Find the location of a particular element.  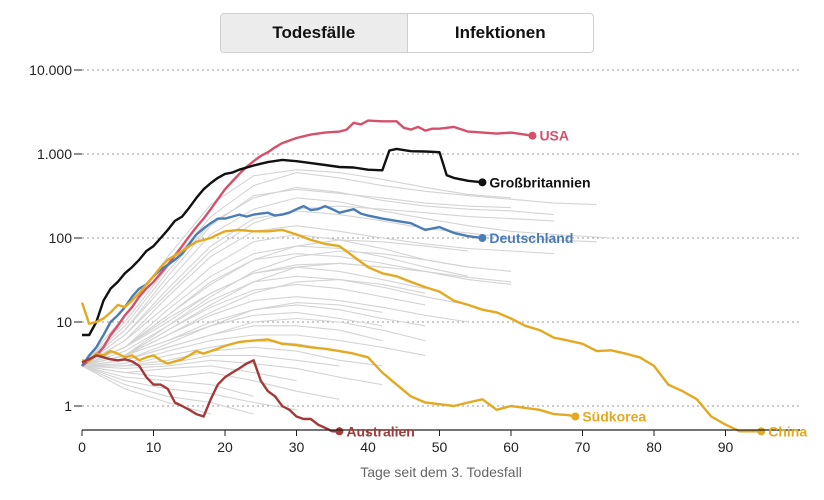

x-tick-label-1: 10 is located at coordinates (154, 447).